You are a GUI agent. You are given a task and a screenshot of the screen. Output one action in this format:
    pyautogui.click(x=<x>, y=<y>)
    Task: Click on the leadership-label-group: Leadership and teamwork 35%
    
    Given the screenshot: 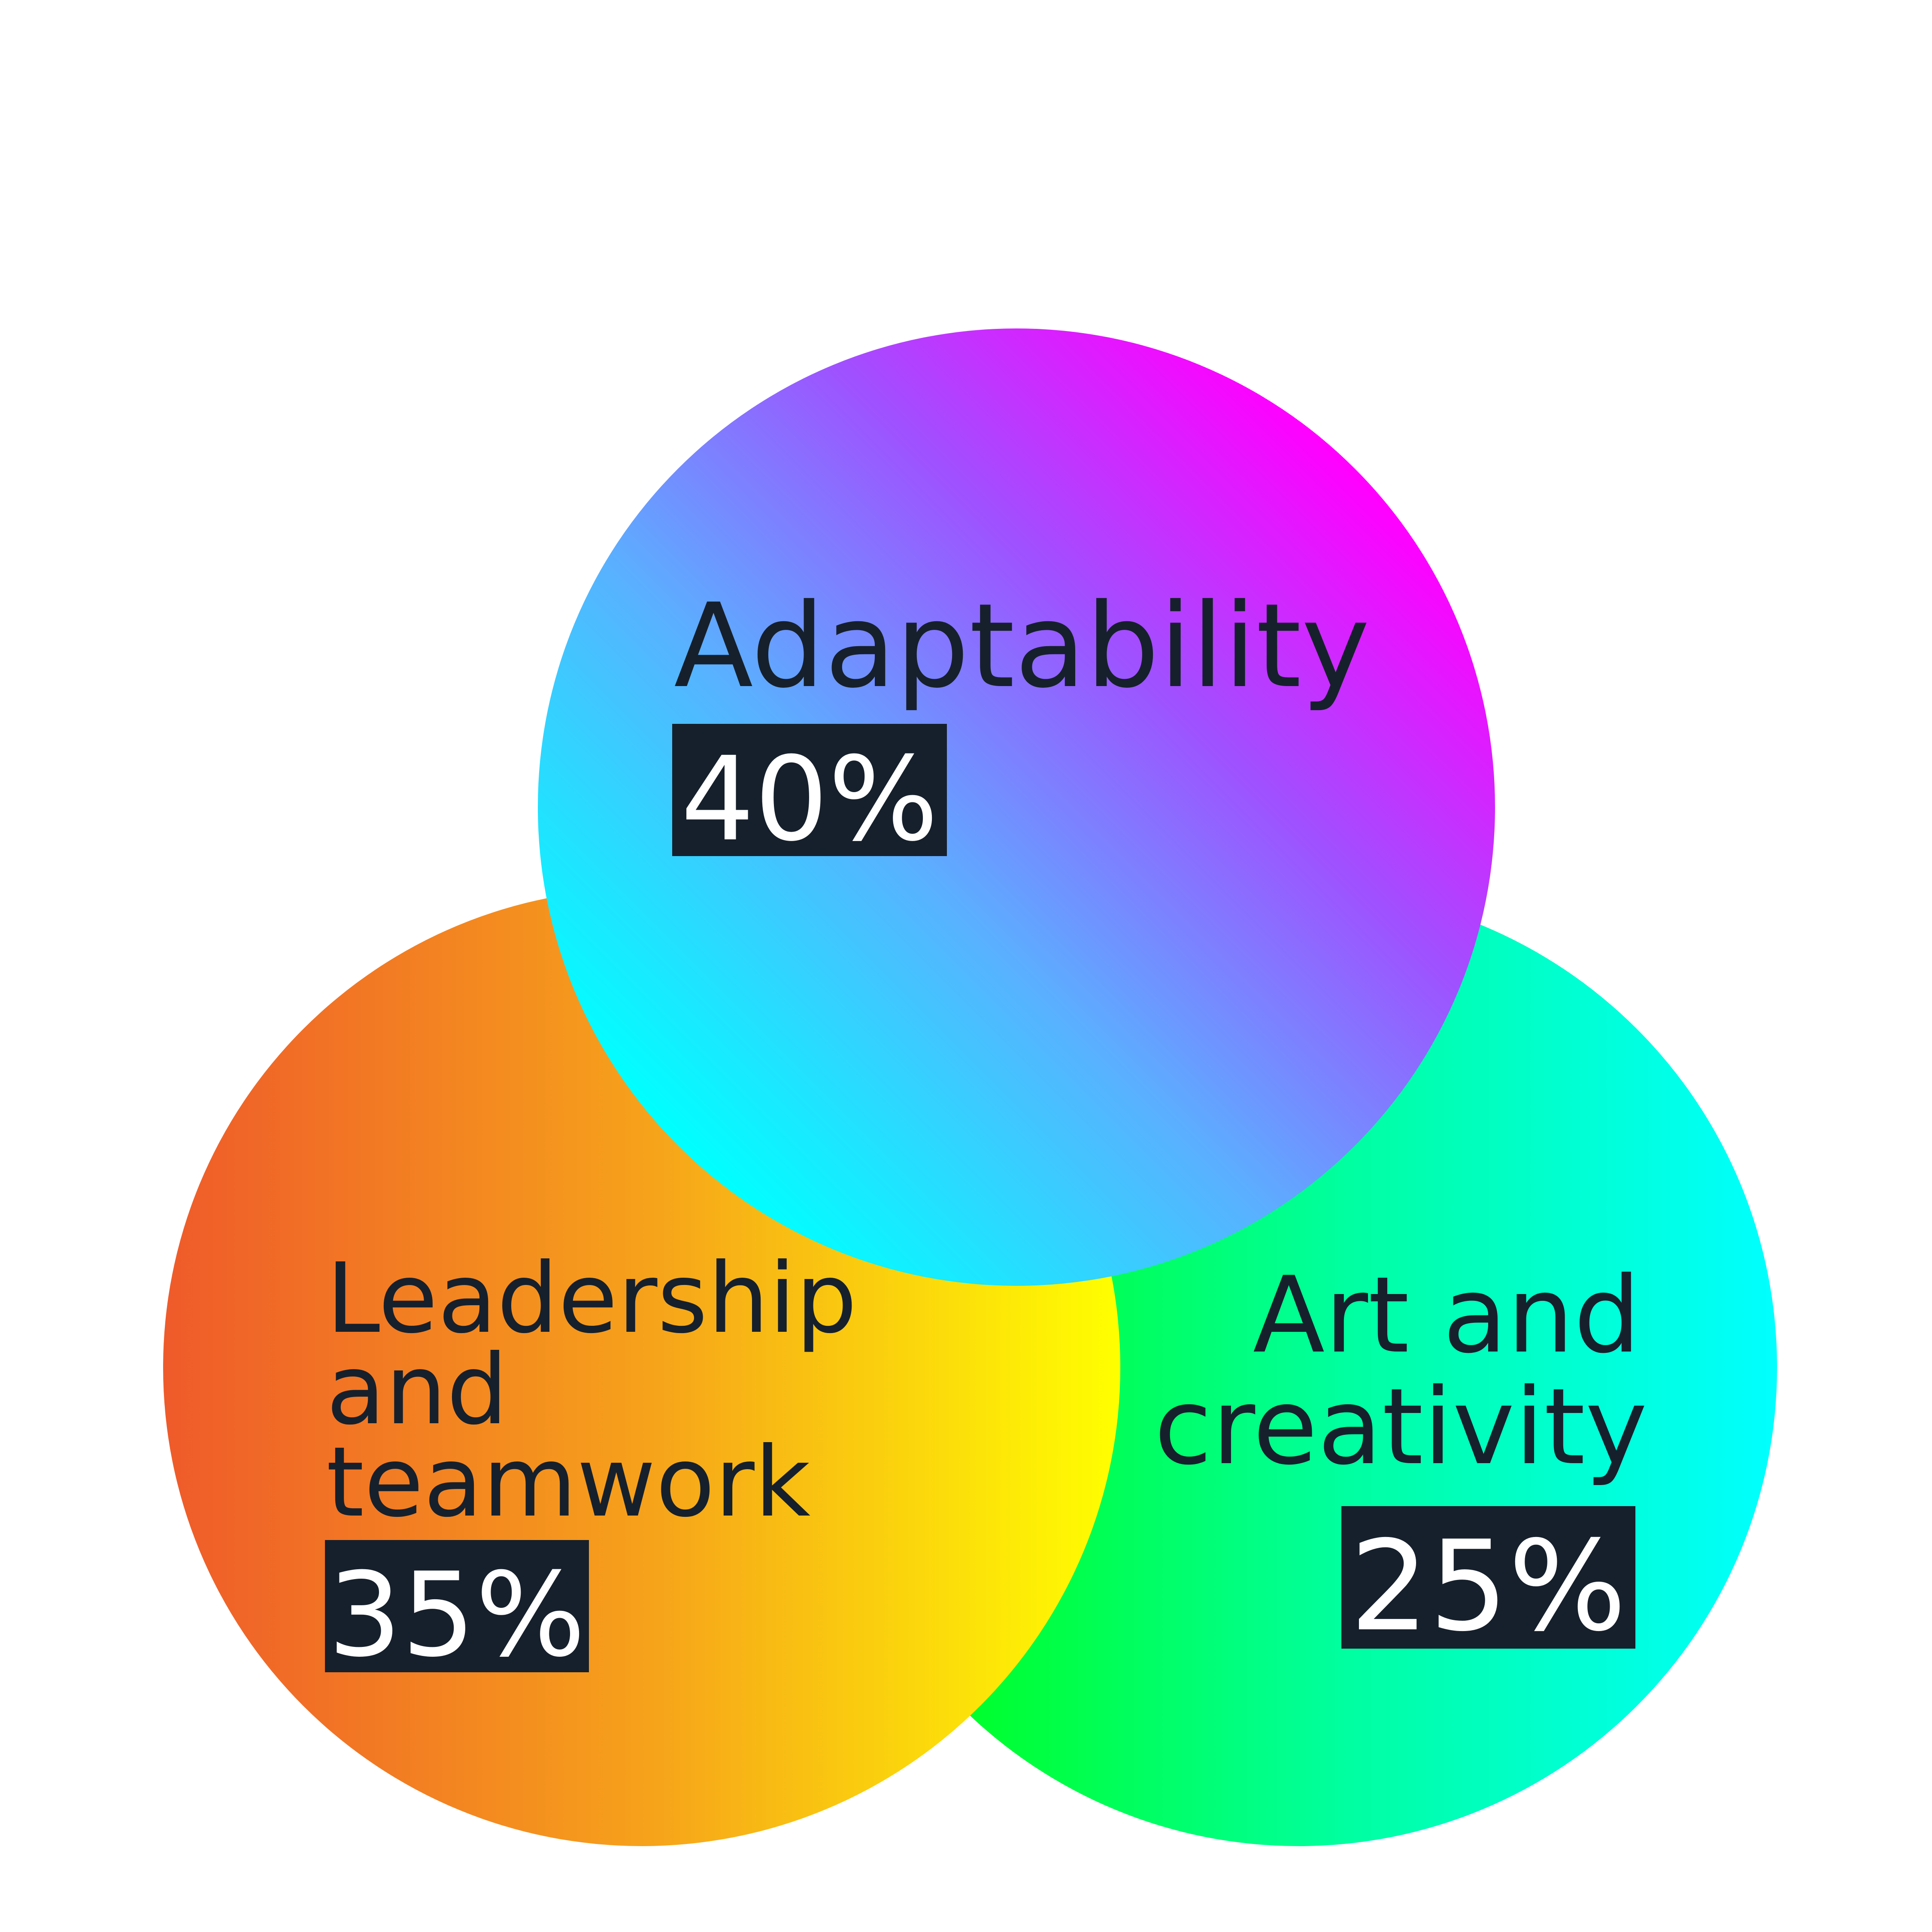 What is the action you would take?
    pyautogui.click(x=591, y=1462)
    